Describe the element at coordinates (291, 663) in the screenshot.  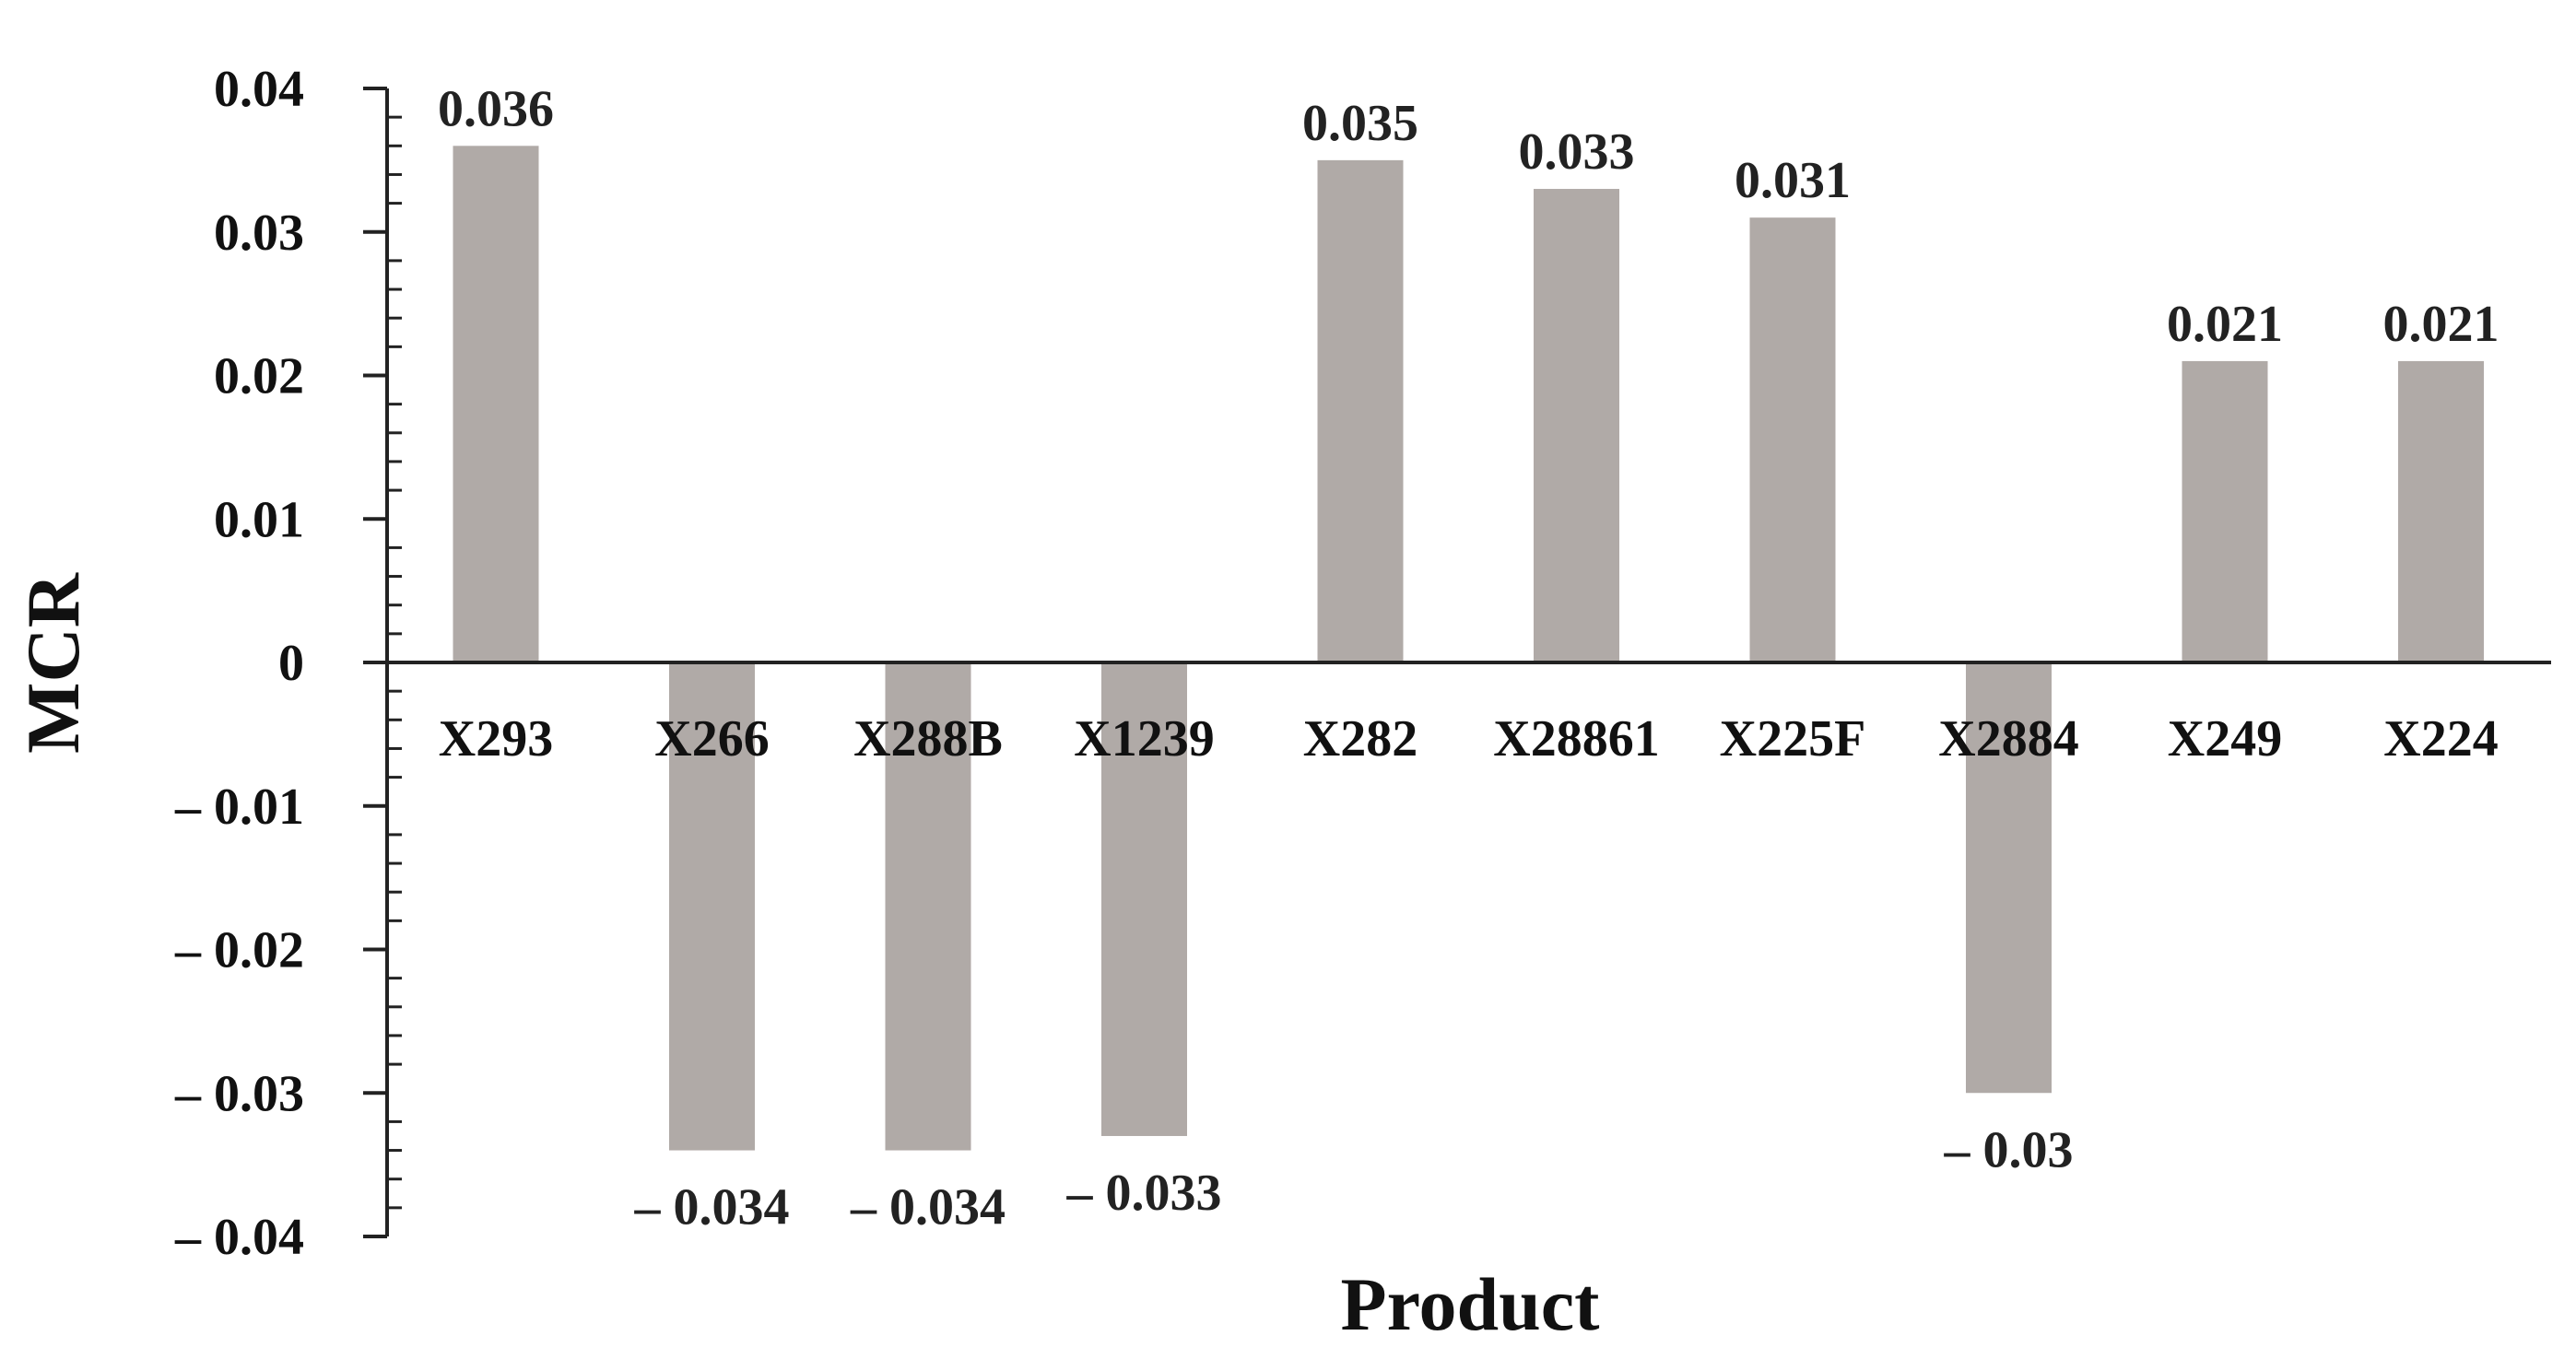
I see `y-tick-label: 0` at that location.